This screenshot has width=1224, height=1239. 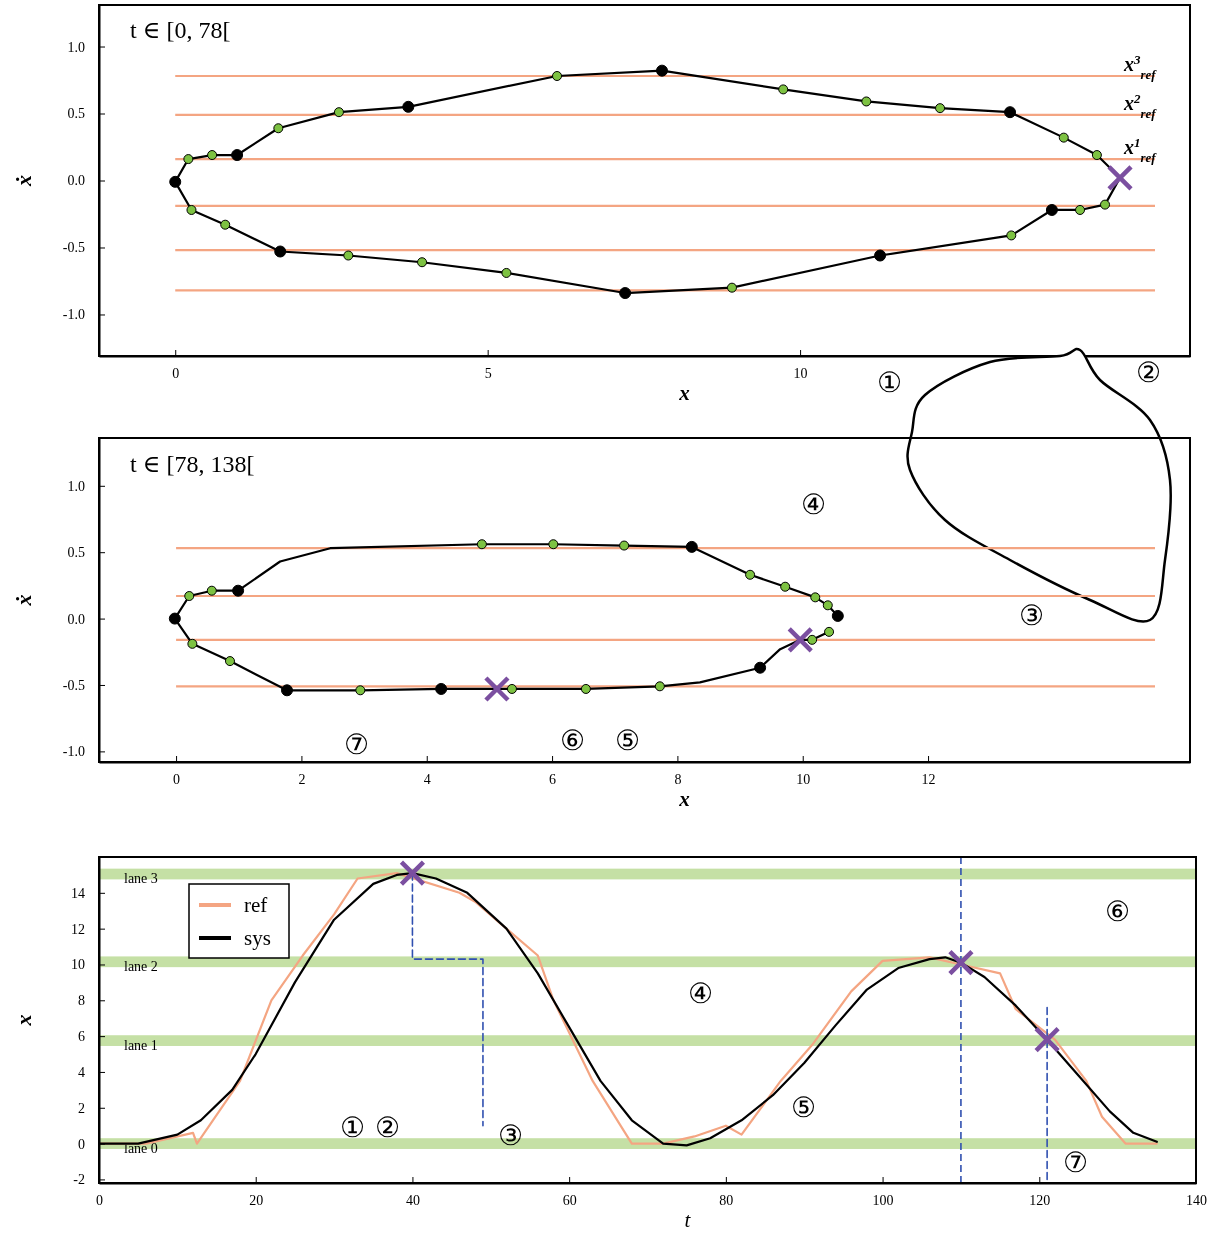 What do you see at coordinates (412, 1200) in the screenshot?
I see `x-tick-label: 40` at bounding box center [412, 1200].